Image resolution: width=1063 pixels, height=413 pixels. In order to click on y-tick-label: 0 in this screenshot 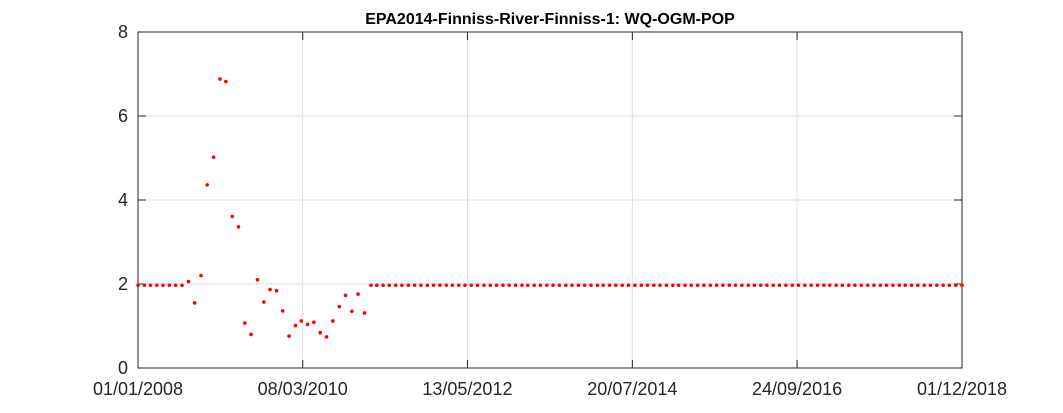, I will do `click(123, 368)`.